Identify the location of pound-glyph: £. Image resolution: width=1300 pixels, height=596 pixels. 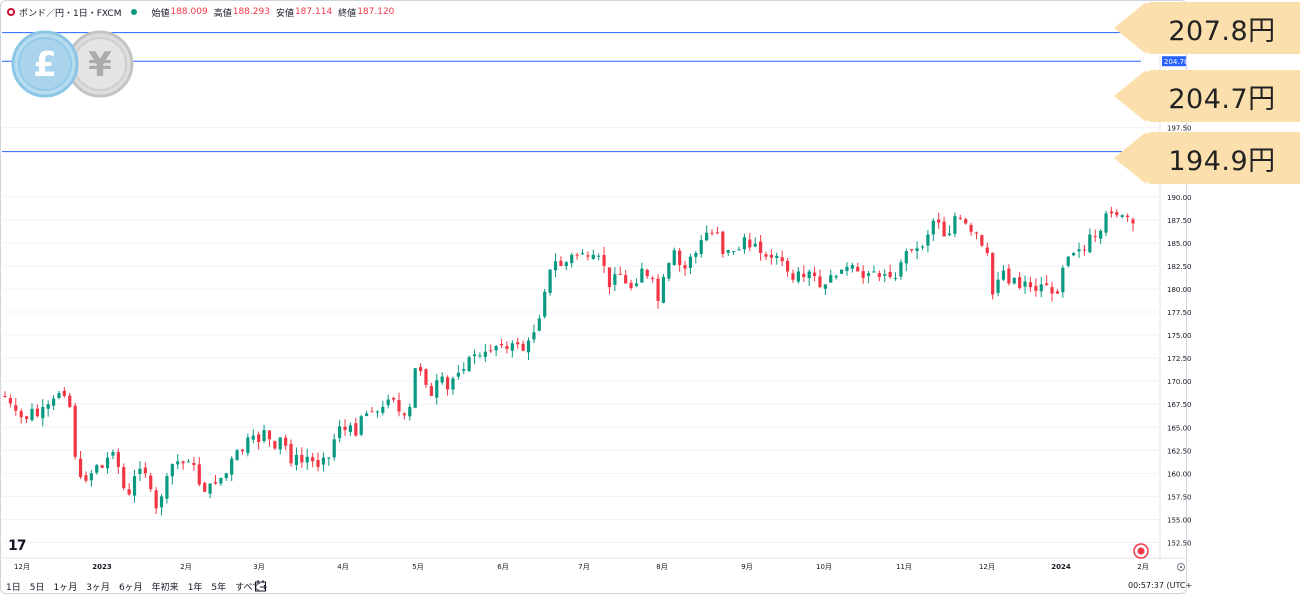
(45, 65).